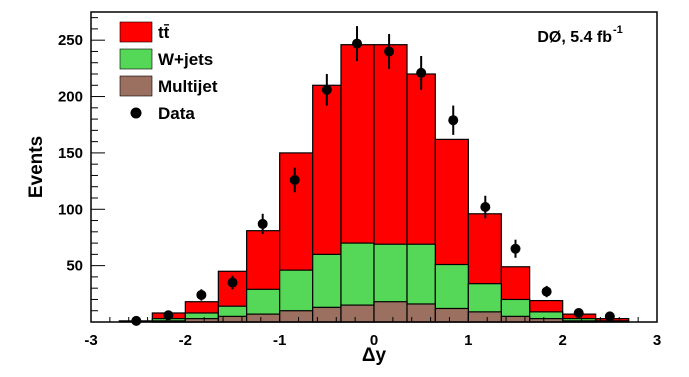  What do you see at coordinates (374, 340) in the screenshot?
I see `x-tick-label: 0` at bounding box center [374, 340].